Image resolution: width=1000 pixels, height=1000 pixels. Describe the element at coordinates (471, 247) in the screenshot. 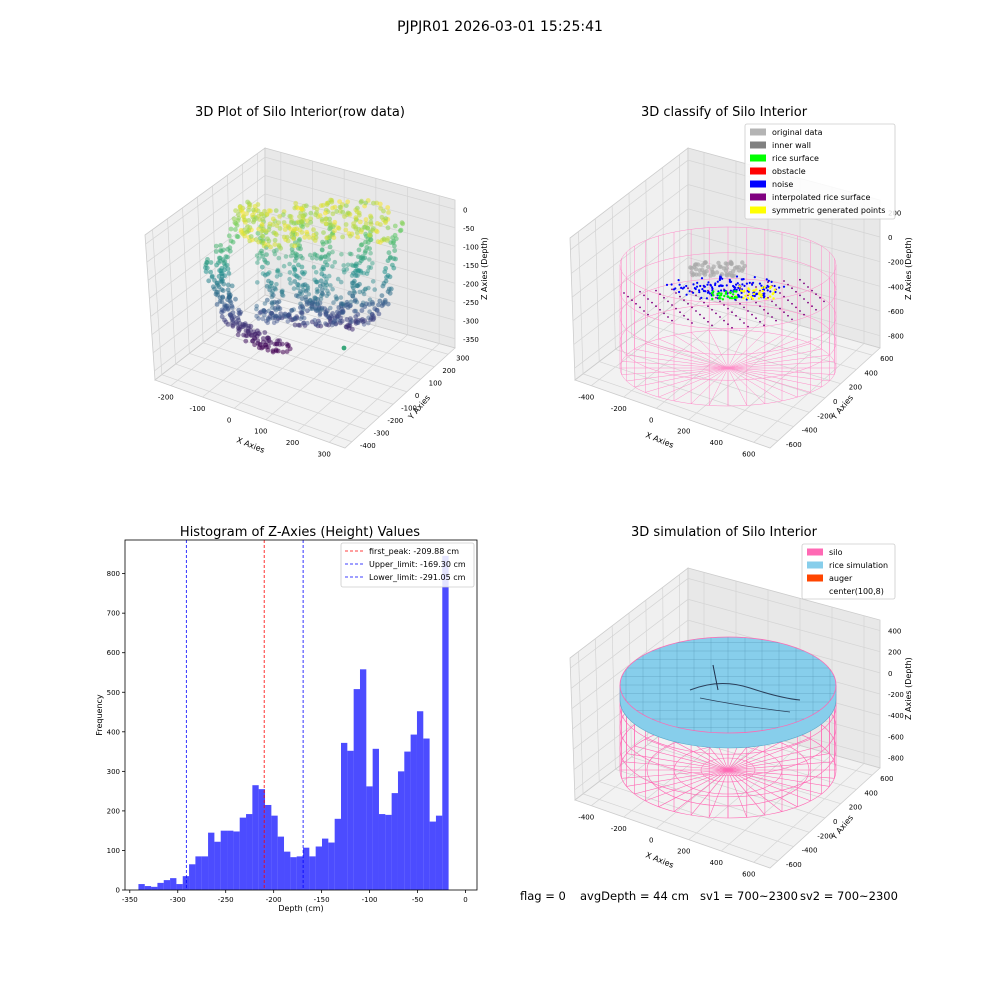

I see `z-tick-label: -100` at that location.